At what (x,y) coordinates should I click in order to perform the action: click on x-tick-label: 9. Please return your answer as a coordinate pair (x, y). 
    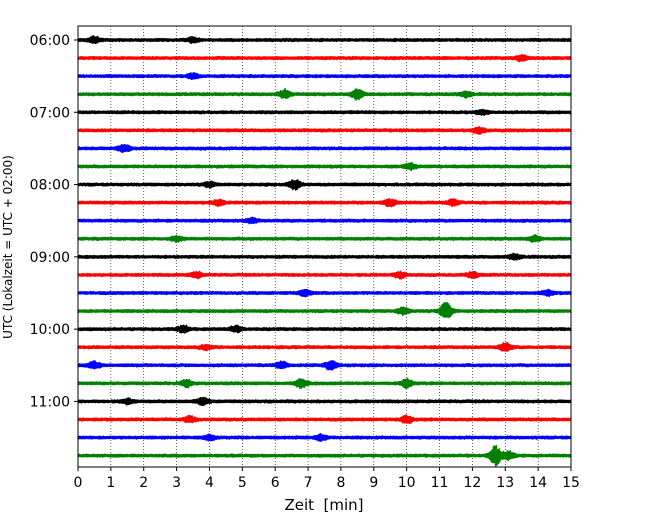
    Looking at the image, I should click on (373, 483).